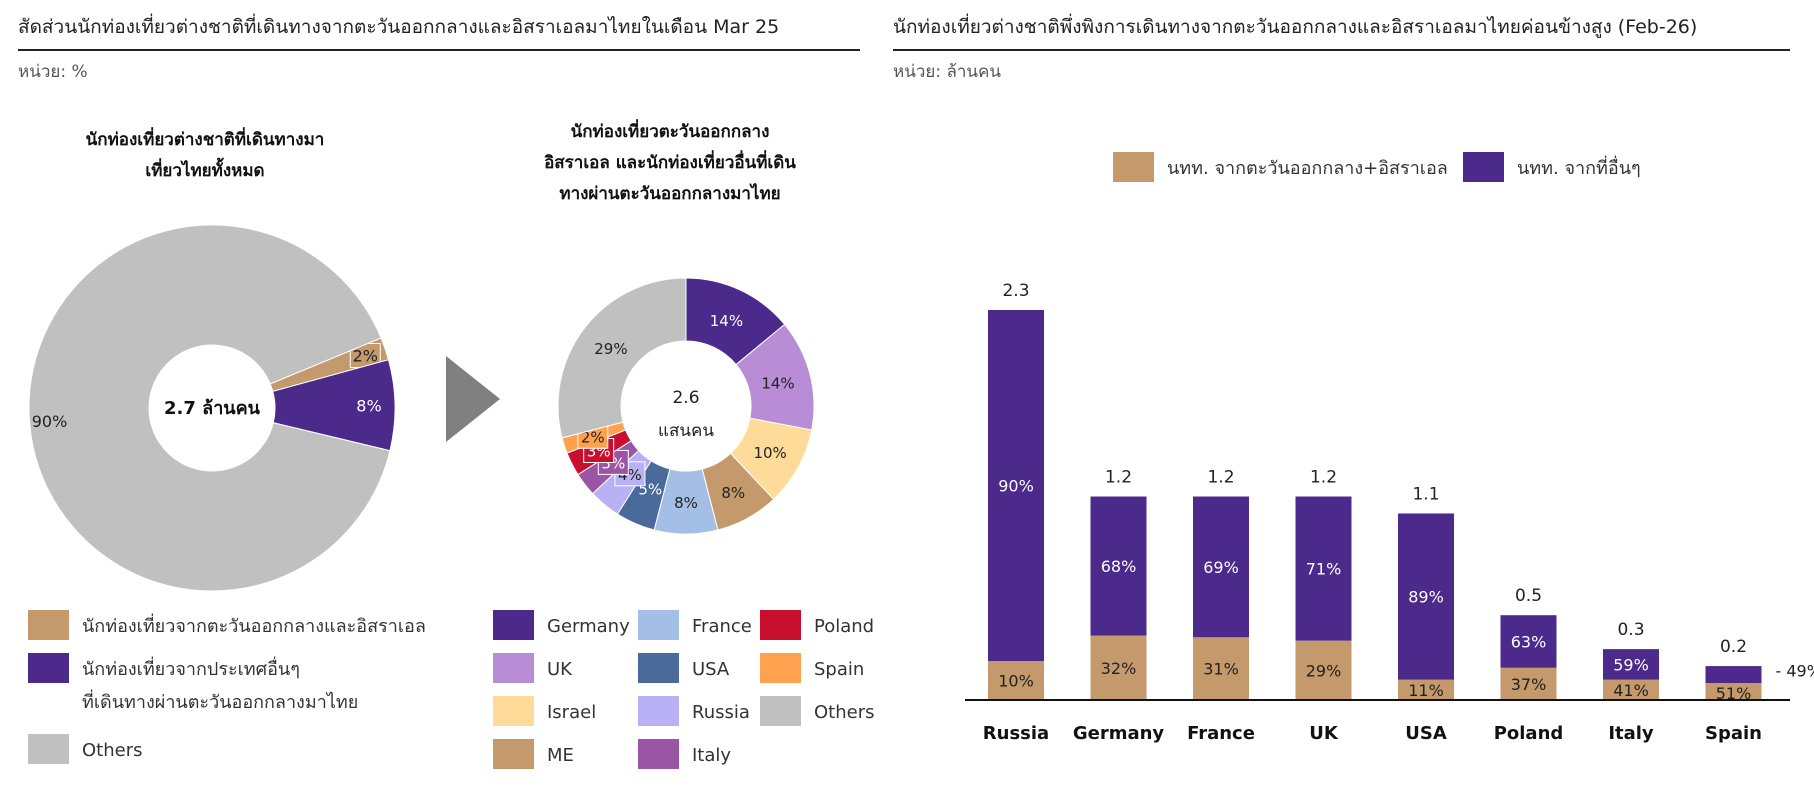 The height and width of the screenshot is (798, 1814). Describe the element at coordinates (560, 755) in the screenshot. I see `legend-label: ME` at that location.